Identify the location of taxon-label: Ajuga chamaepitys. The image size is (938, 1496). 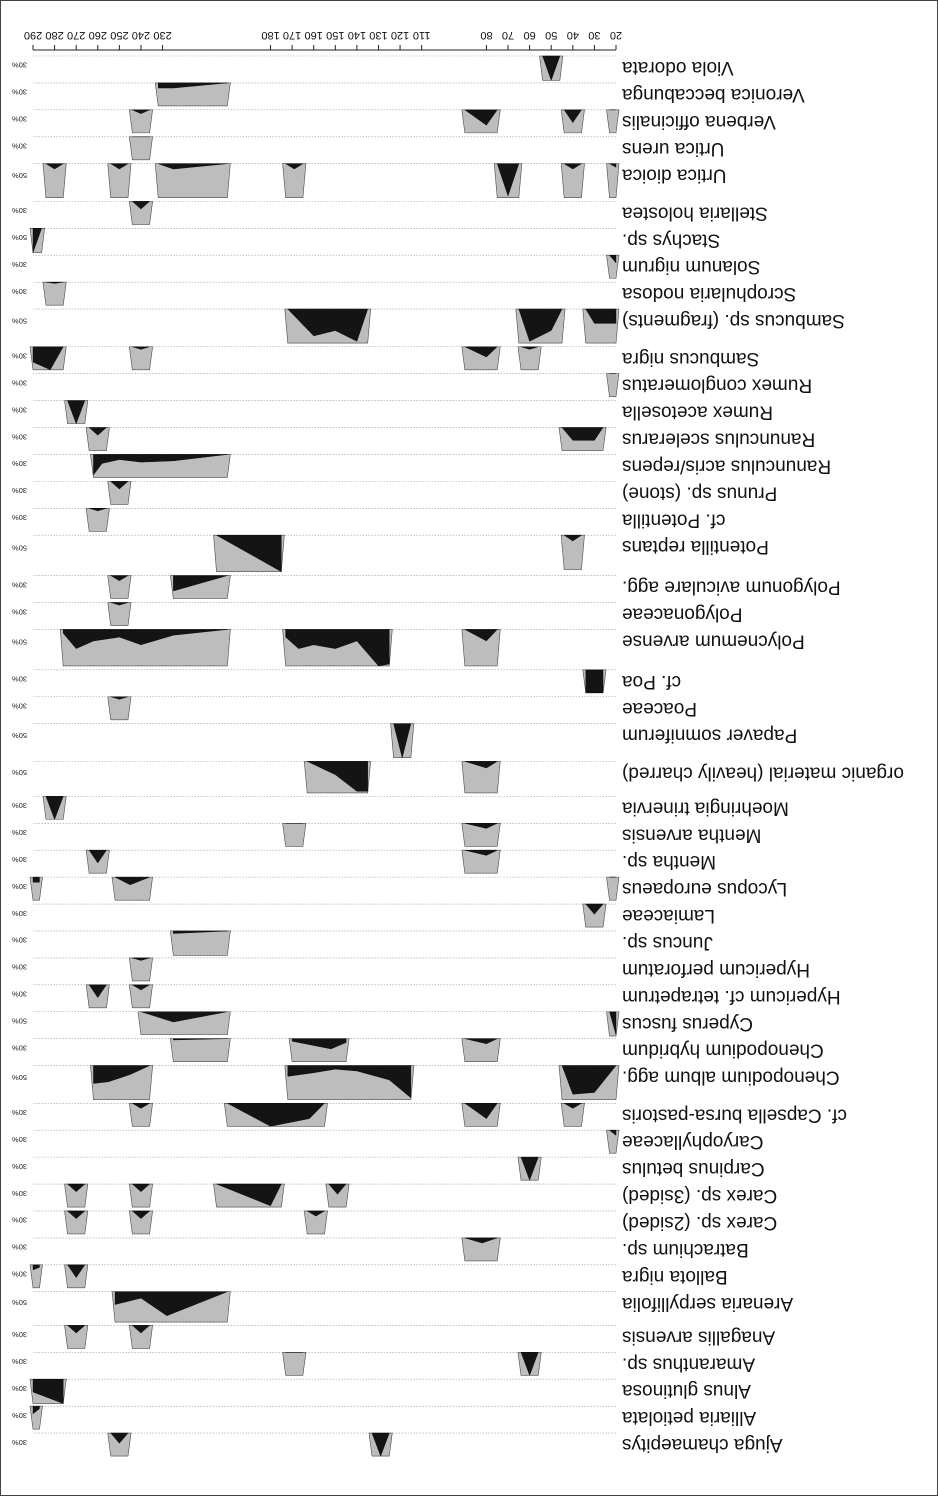
(702, 1444).